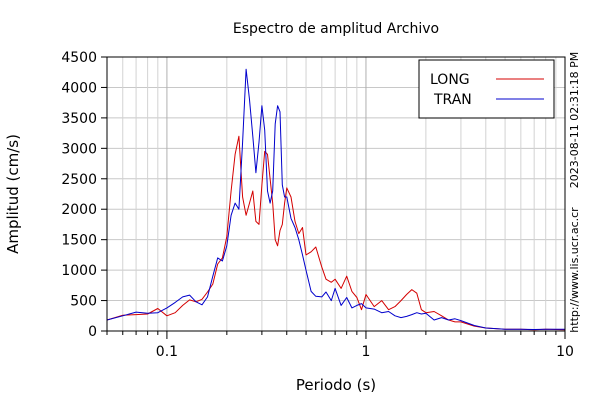 The width and height of the screenshot is (600, 400). What do you see at coordinates (79, 58) in the screenshot?
I see `y-tick-label: 4500` at bounding box center [79, 58].